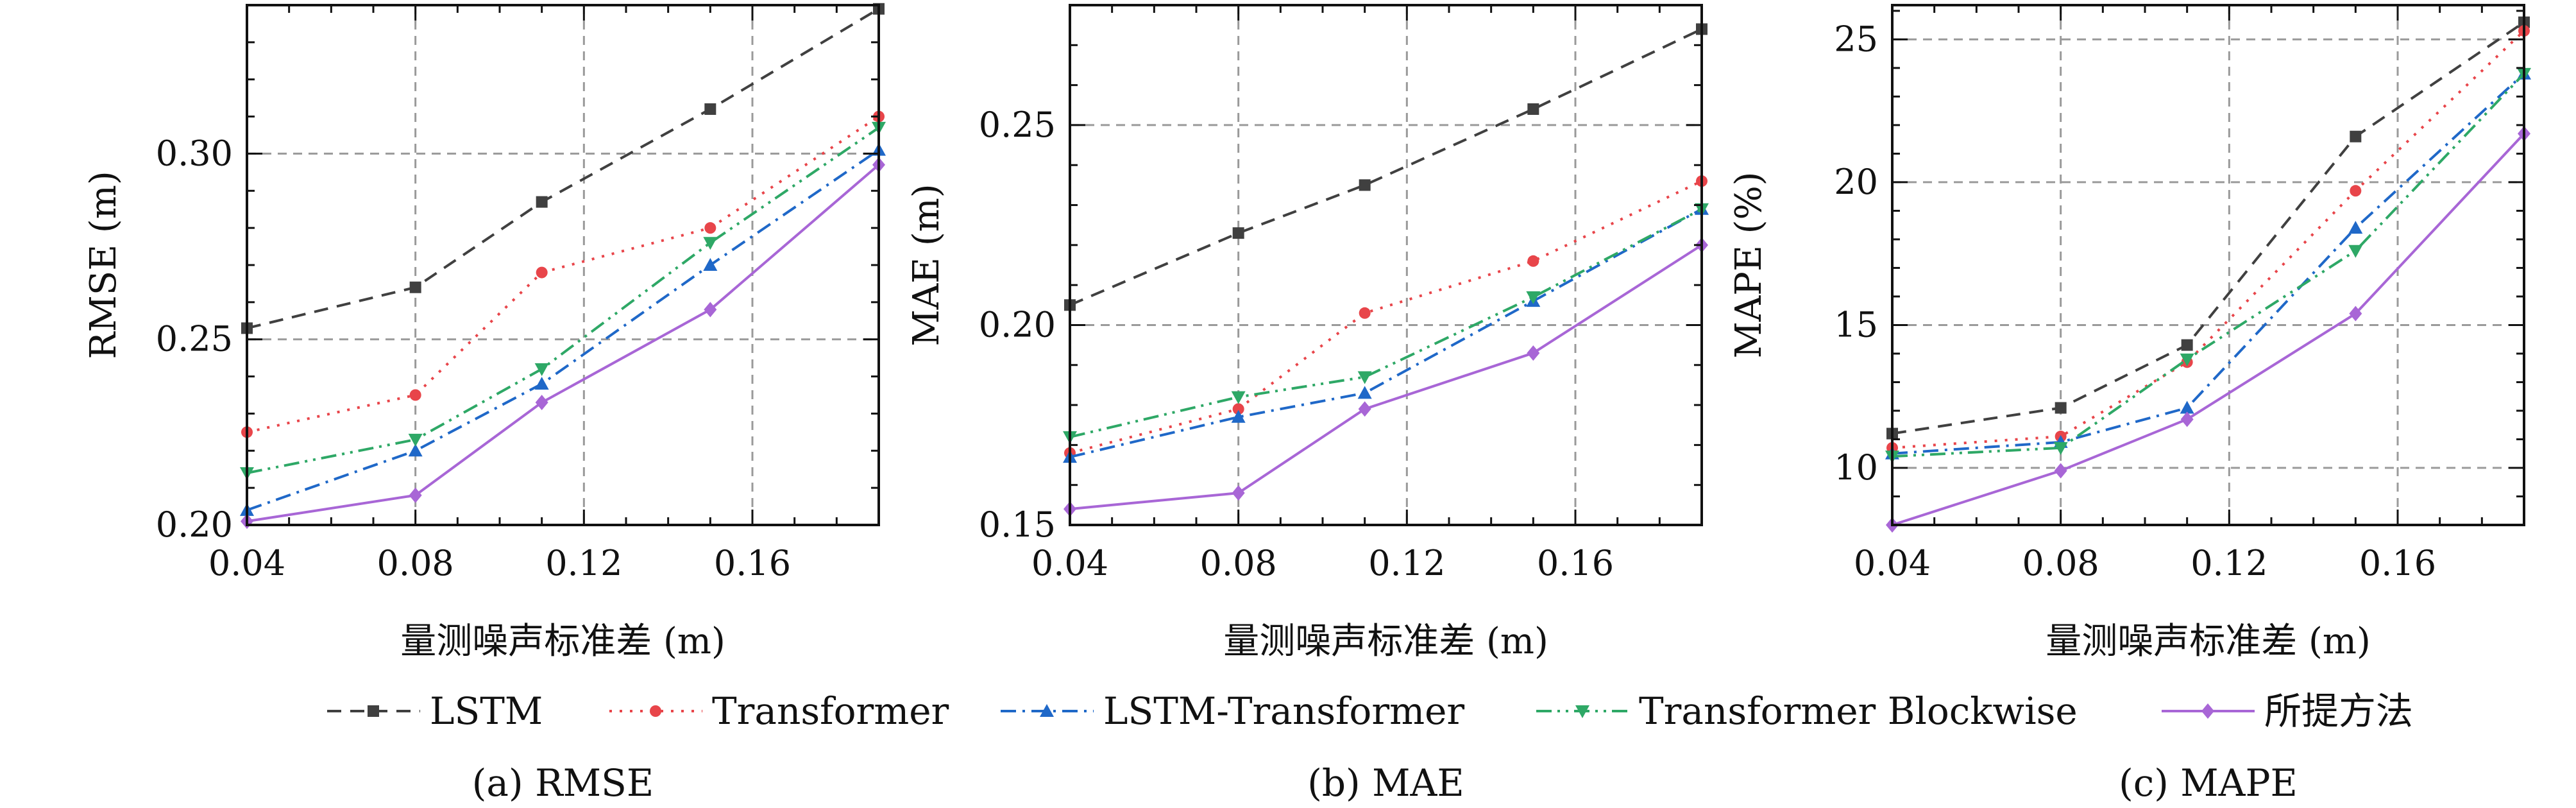  I want to click on legend-label: LSTM-Transformer, so click(1283, 711).